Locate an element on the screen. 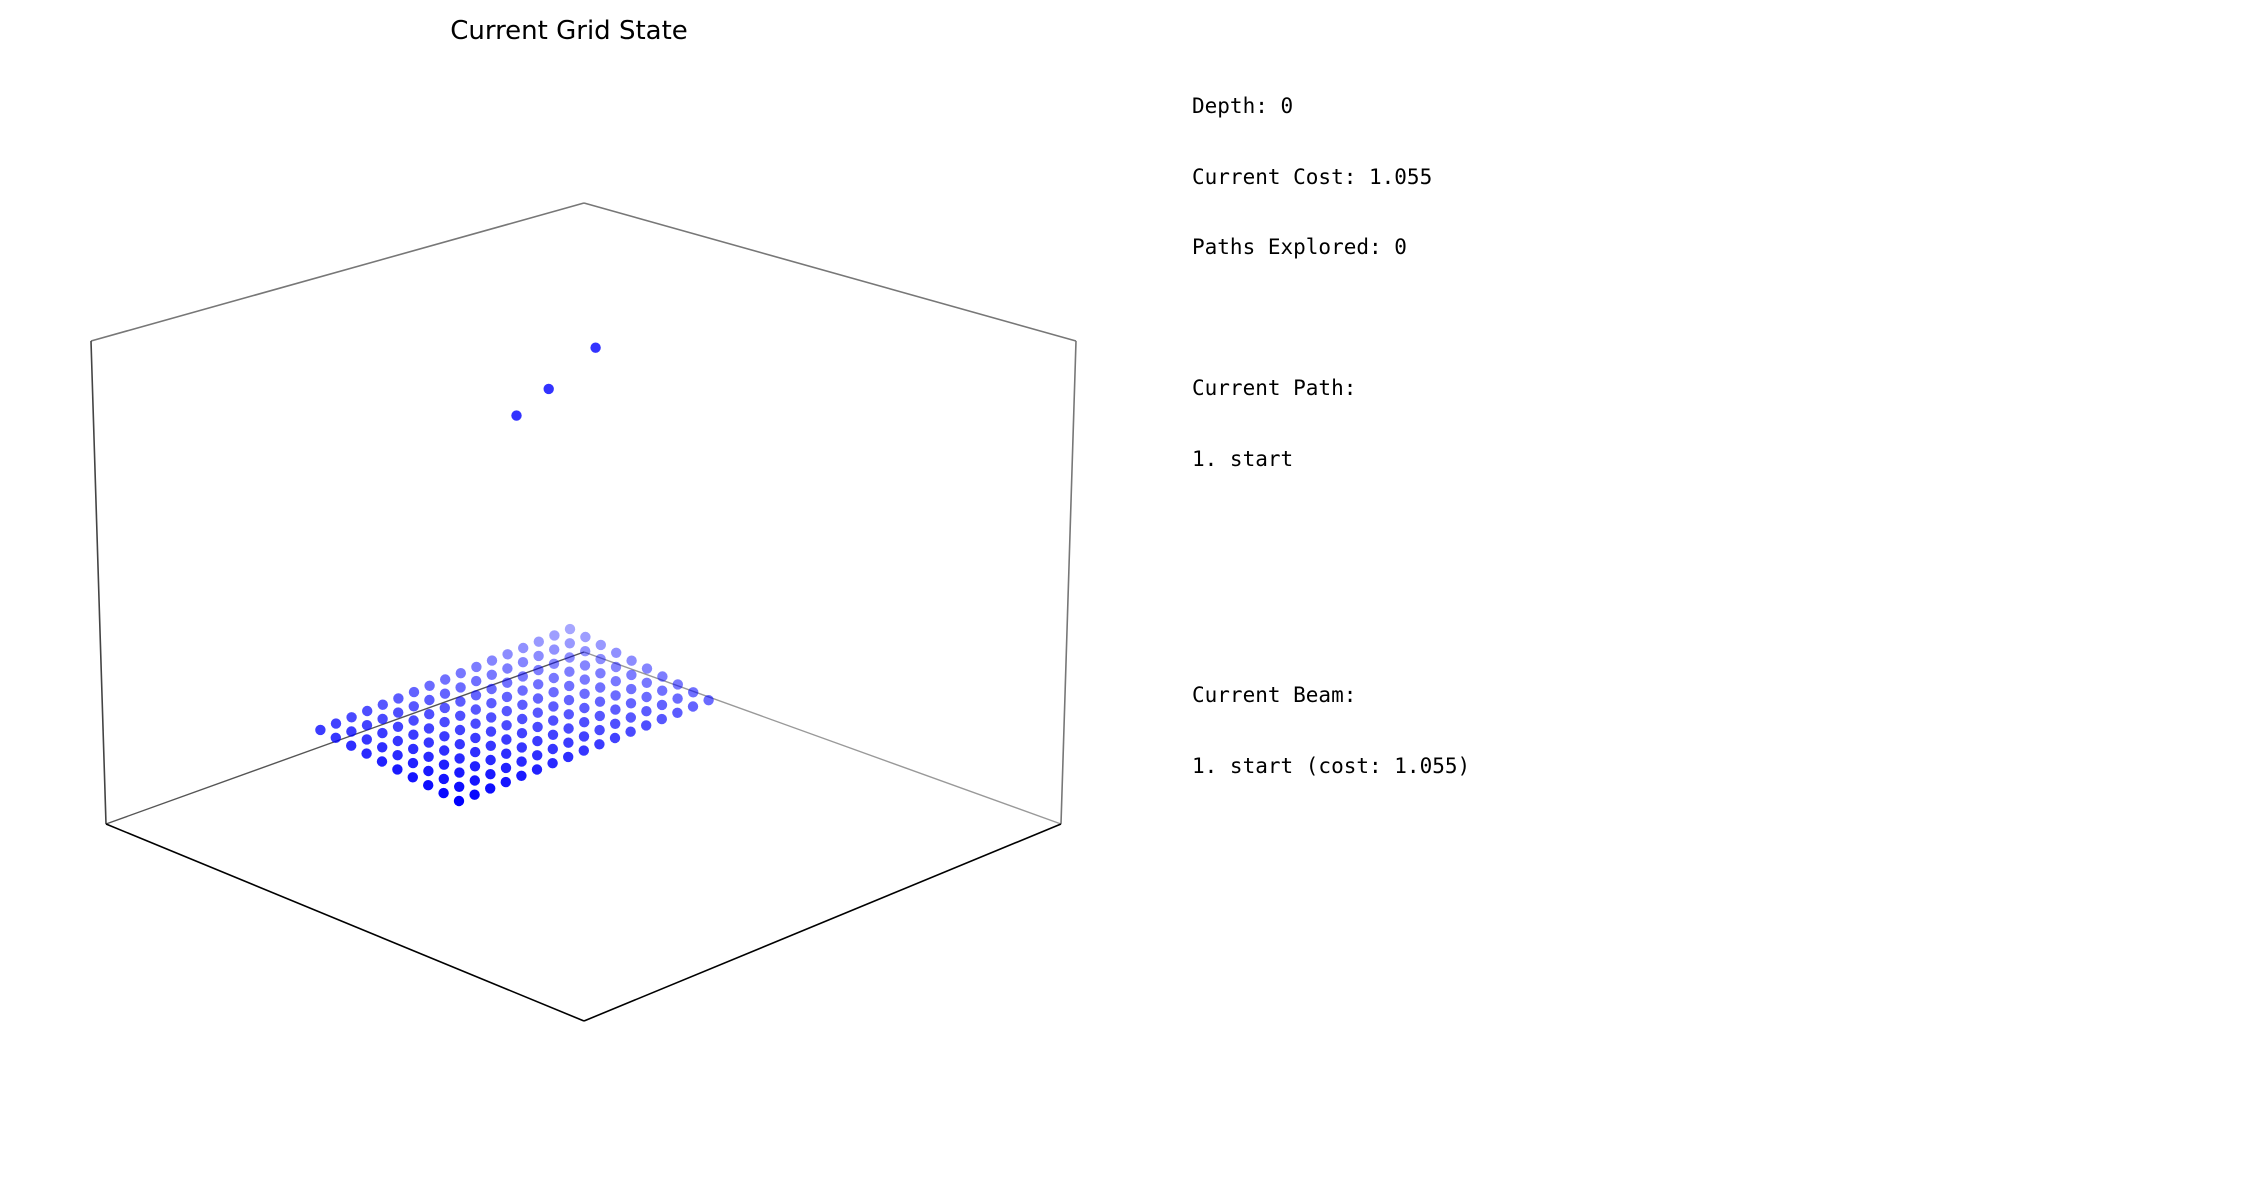  paths-explored-text: Paths Explored: 0 is located at coordinates (1299, 247).